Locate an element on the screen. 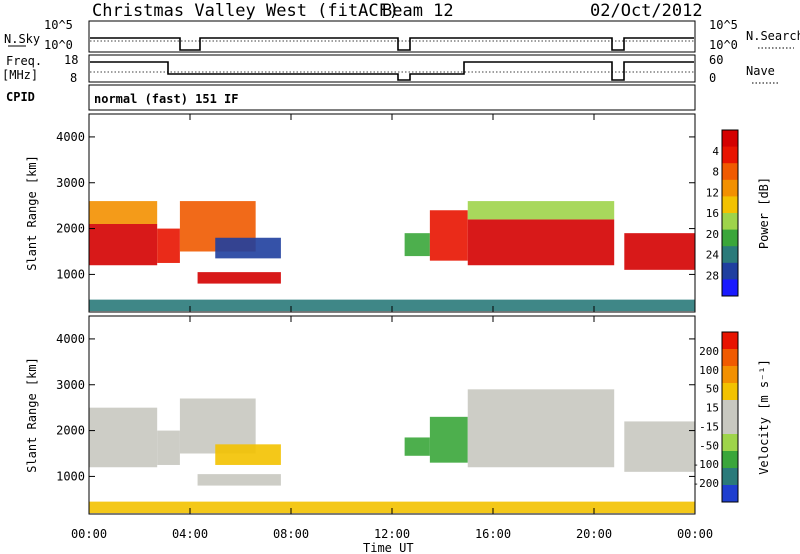 The image size is (800, 554). nsearch-label: N.Search is located at coordinates (773, 36).